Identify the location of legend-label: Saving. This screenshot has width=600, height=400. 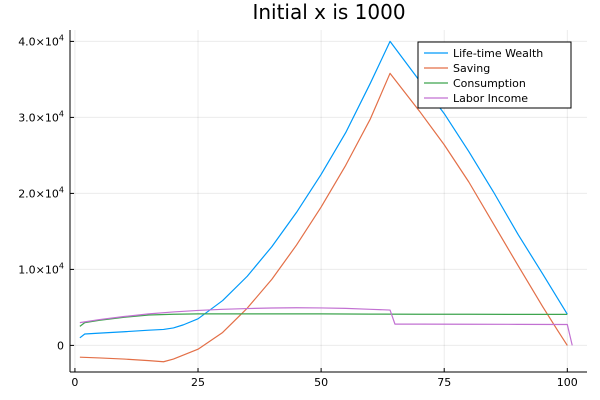
(471, 68).